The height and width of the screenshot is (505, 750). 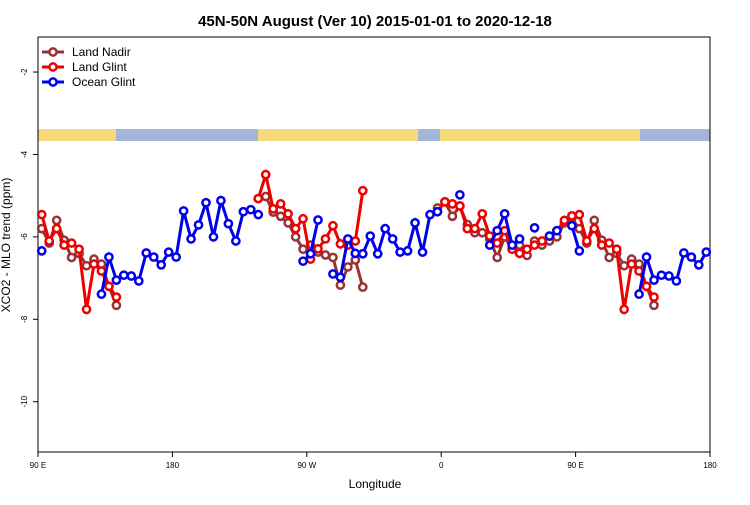 What do you see at coordinates (6, 245) in the screenshot?
I see `y-axis-label: XCO2 - MLO trend (ppm)` at bounding box center [6, 245].